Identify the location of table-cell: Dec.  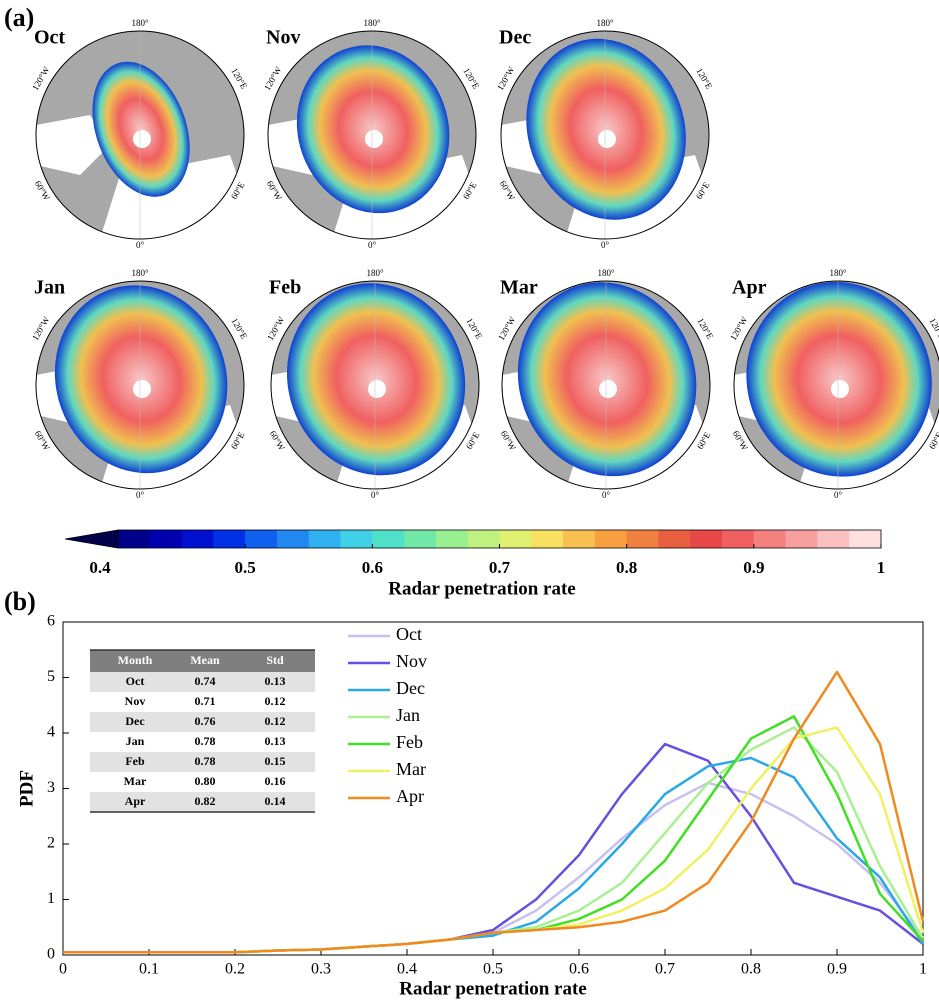
(135, 721).